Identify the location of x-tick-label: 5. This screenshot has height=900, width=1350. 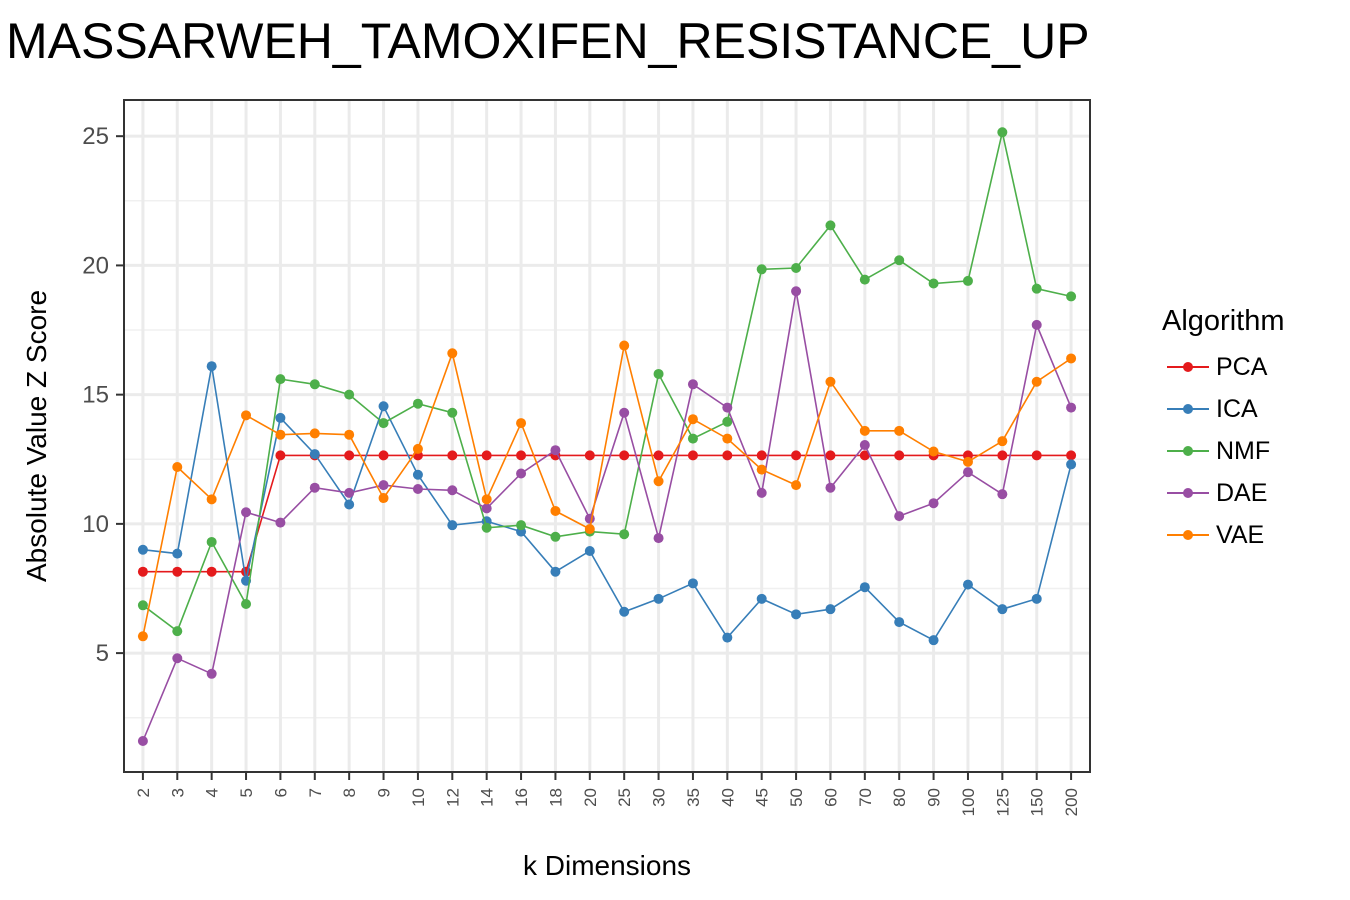
(246, 792).